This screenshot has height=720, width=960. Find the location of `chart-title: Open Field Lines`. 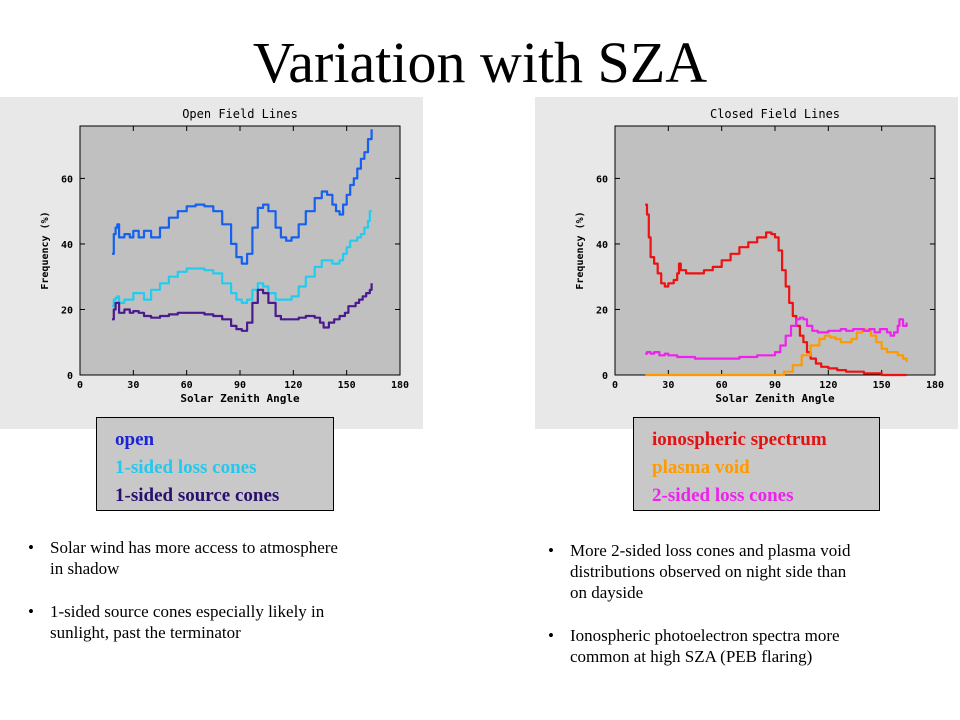

chart-title: Open Field Lines is located at coordinates (240, 114).